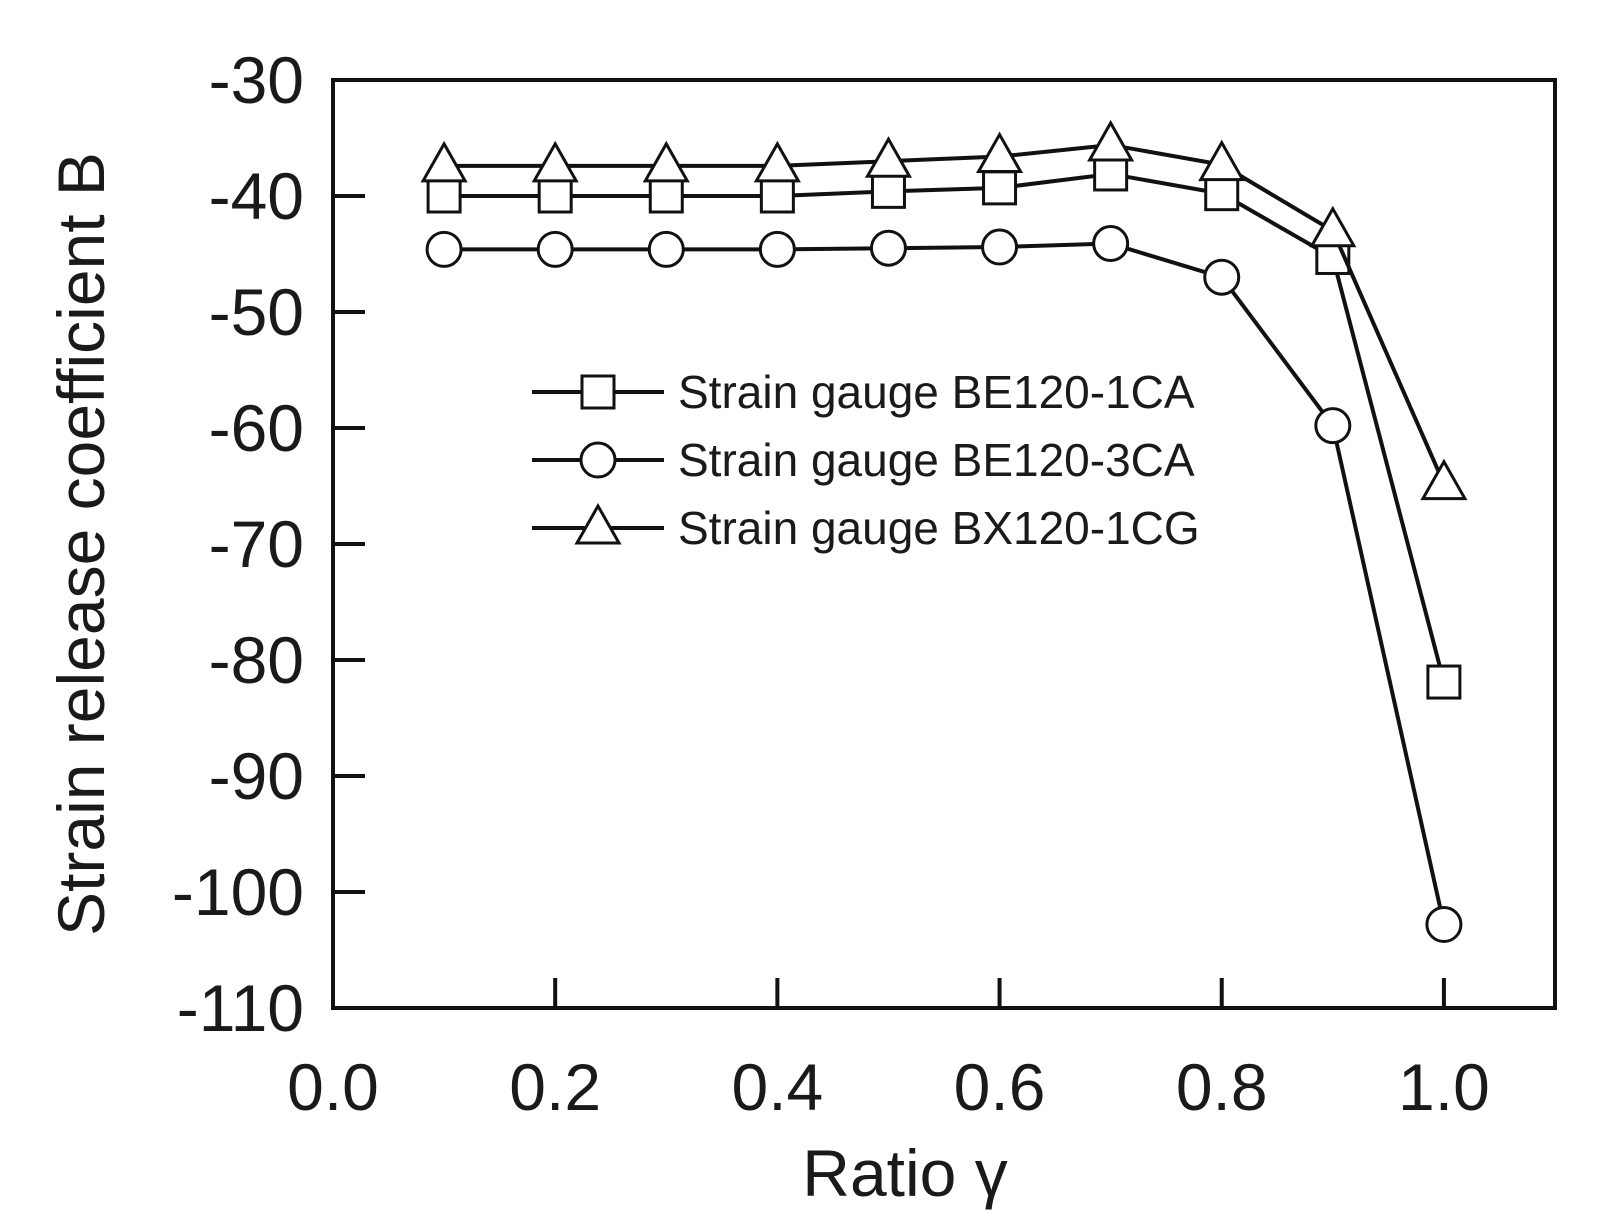  Describe the element at coordinates (888, 1051) in the screenshot. I see `x-ticks: 0.0 0.2 0.4 0.6 0.8 1.0` at that location.